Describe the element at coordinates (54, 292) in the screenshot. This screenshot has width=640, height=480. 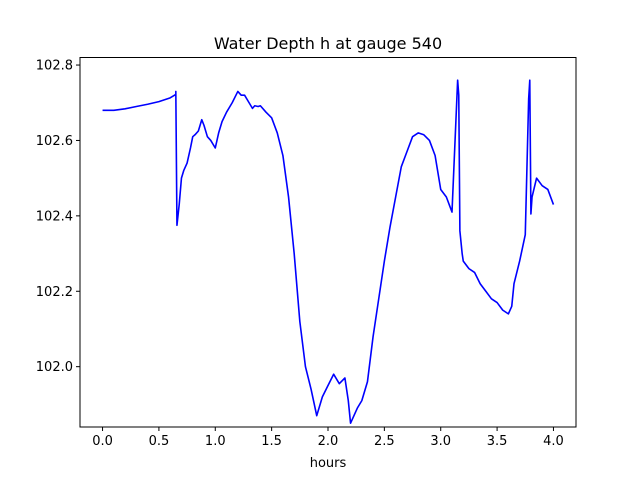
I see `y-tick-label: 102.2` at that location.